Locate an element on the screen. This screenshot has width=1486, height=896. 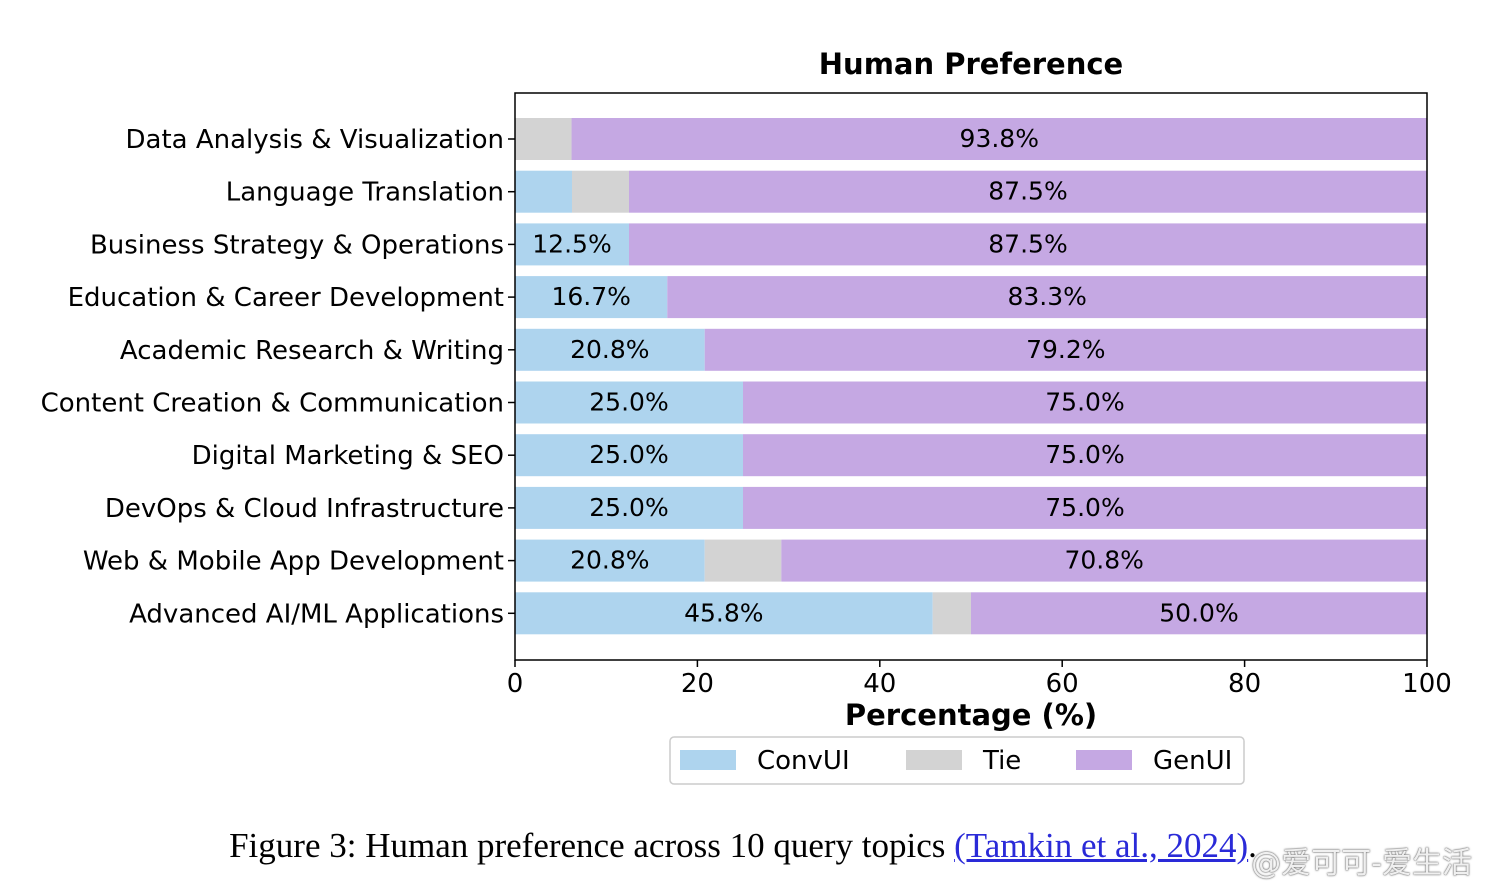
bar-value-label: 50.0% is located at coordinates (1198, 612).